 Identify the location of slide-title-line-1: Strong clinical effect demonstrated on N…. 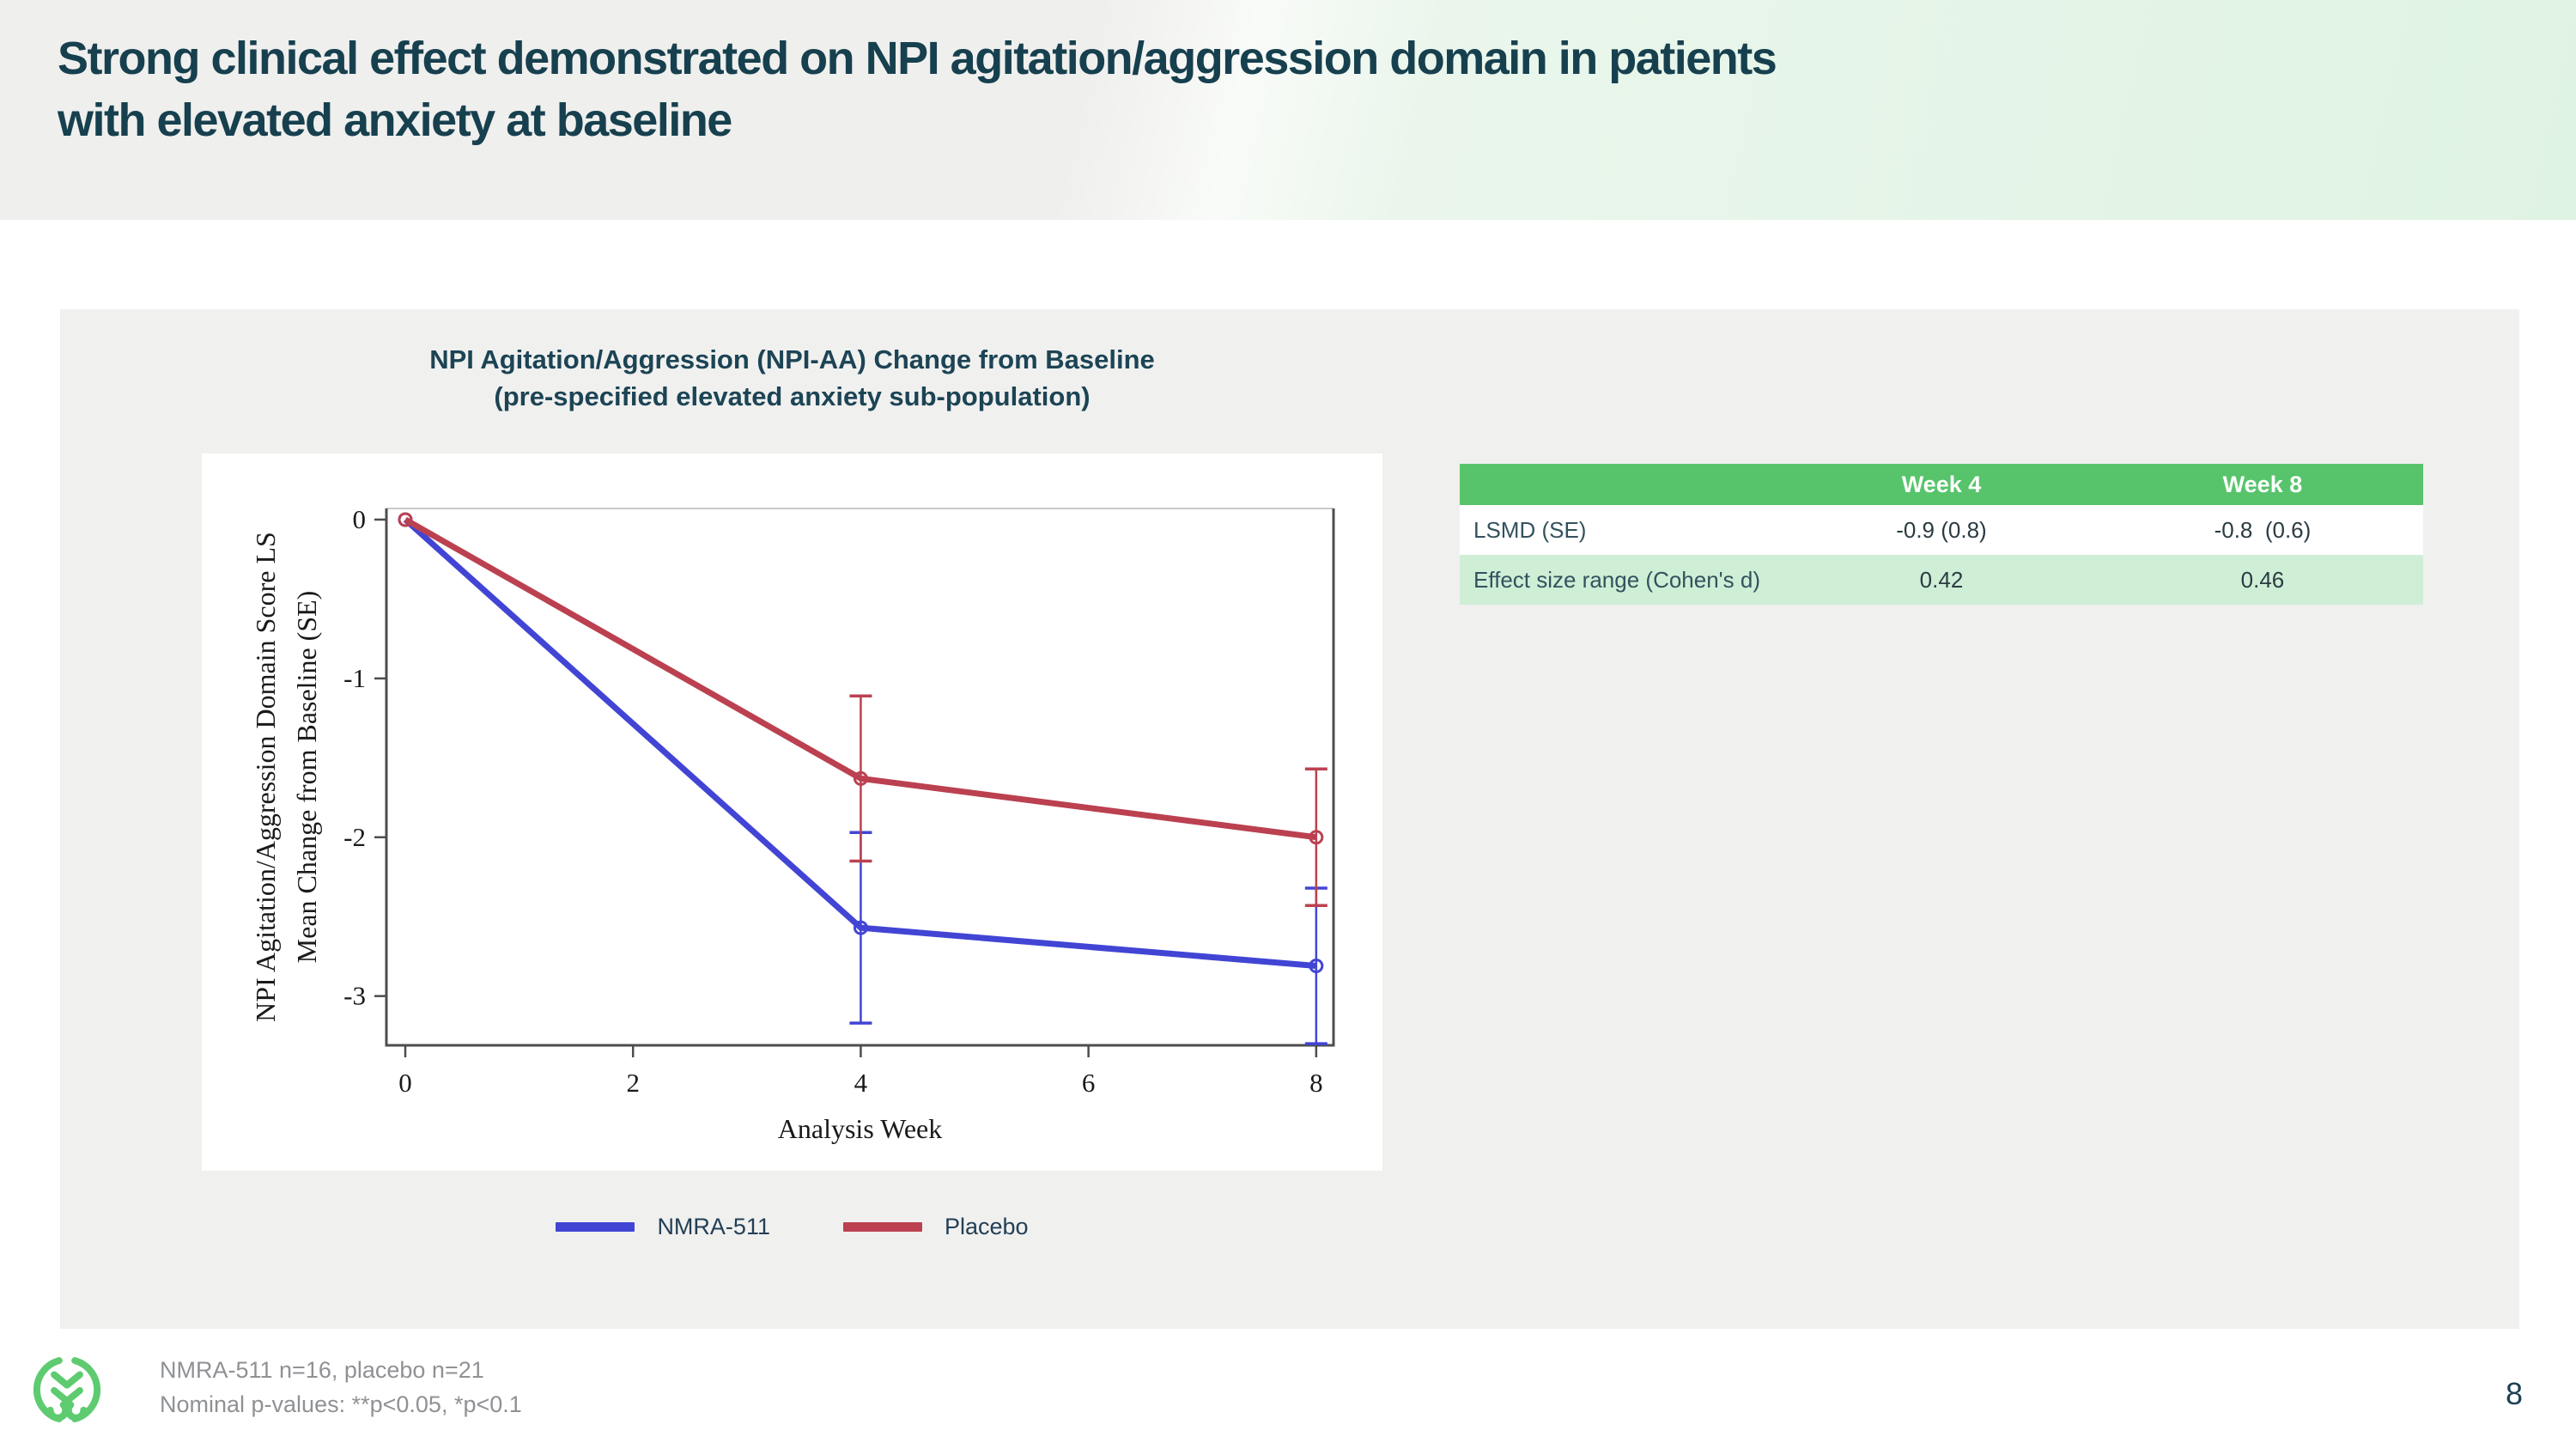
(918, 58).